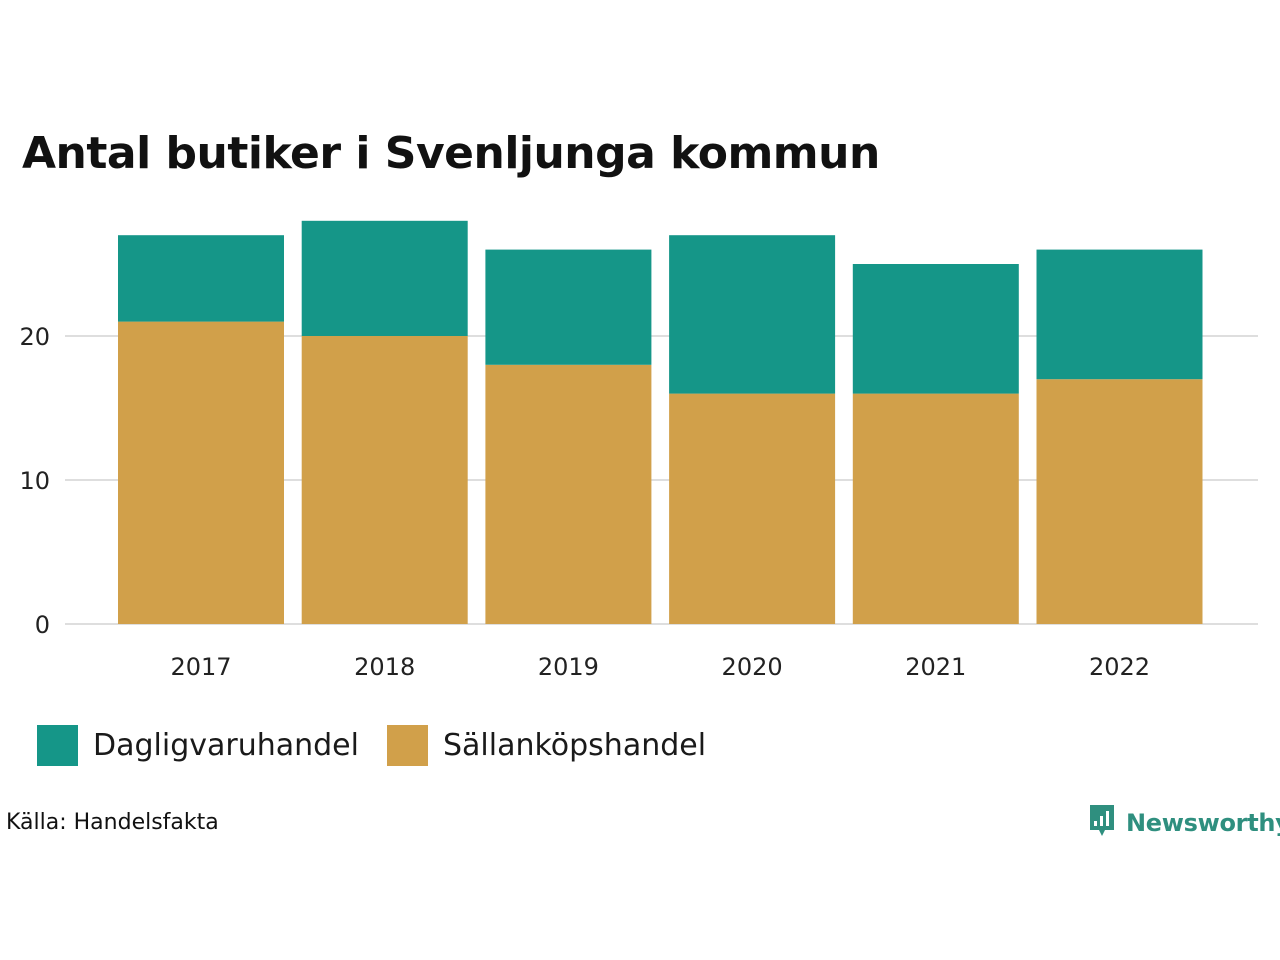 This screenshot has height=960, width=1280. What do you see at coordinates (451, 153) in the screenshot?
I see `chart-title: Antal butiker i Svenljunga kommun` at bounding box center [451, 153].